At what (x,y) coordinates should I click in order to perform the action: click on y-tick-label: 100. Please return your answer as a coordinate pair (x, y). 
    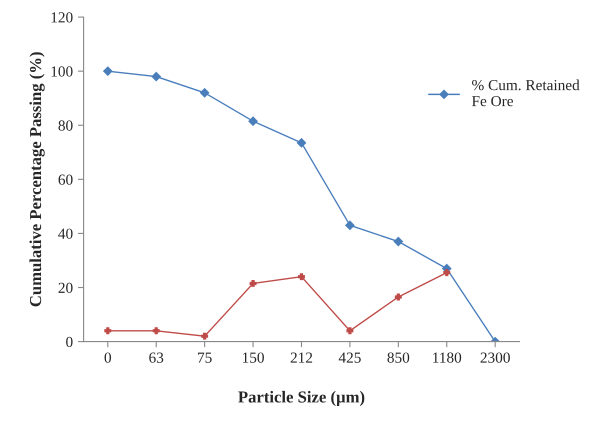
    Looking at the image, I should click on (62, 71).